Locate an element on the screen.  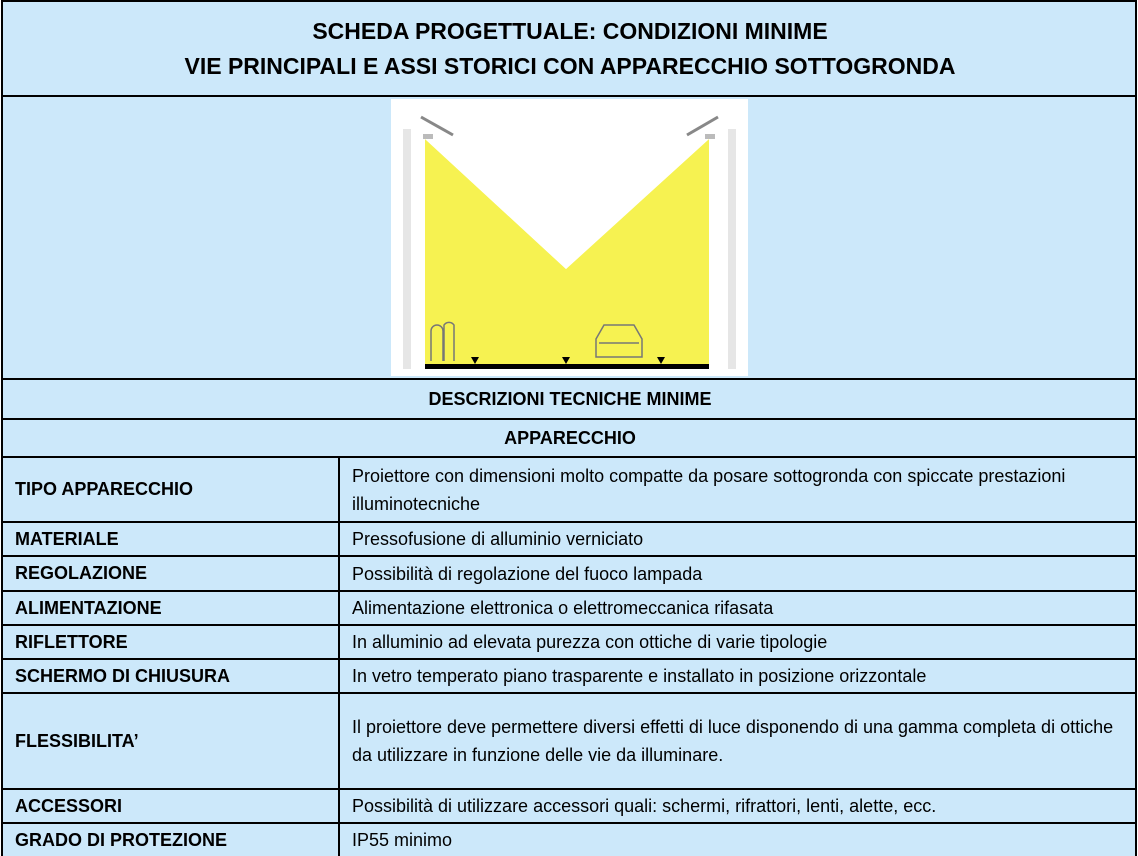
section-heading: DESCRIZIONI TECNICHE MINIME is located at coordinates (569, 399).